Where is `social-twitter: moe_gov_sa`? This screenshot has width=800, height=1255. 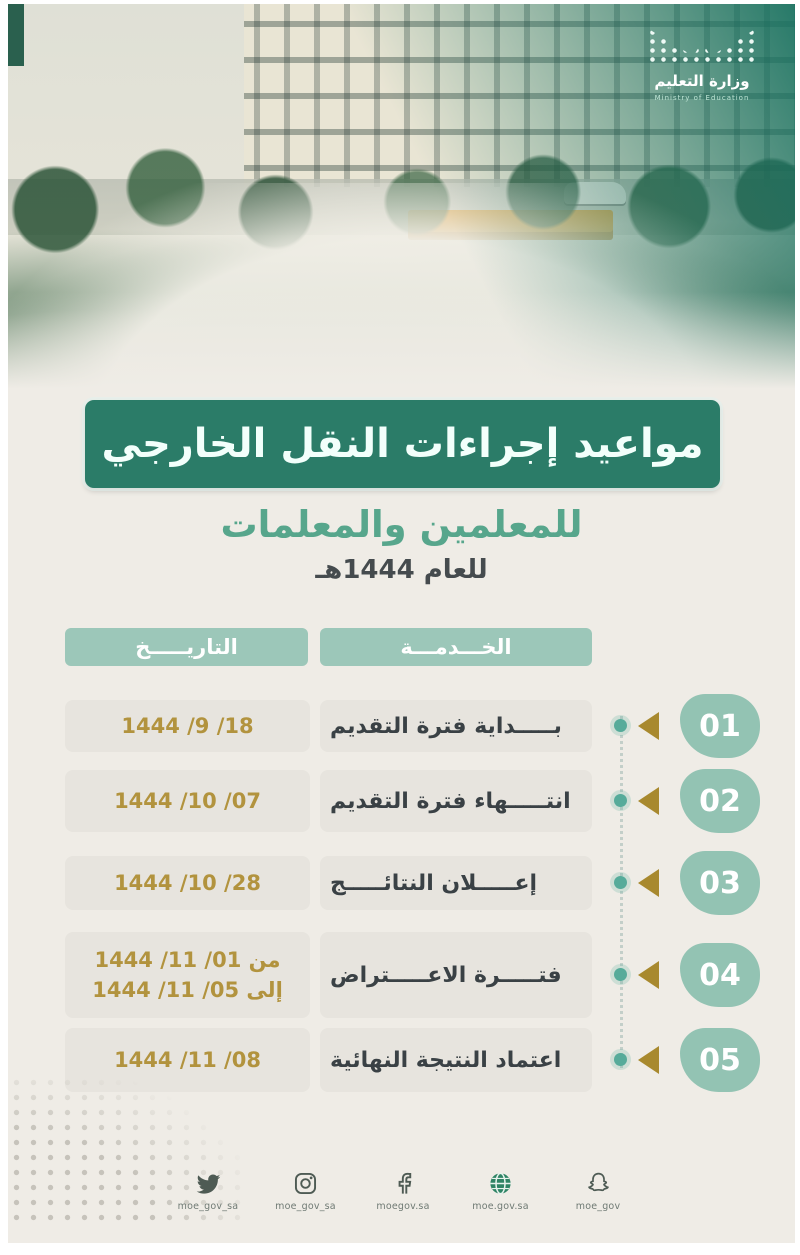 social-twitter: moe_gov_sa is located at coordinates (208, 1201).